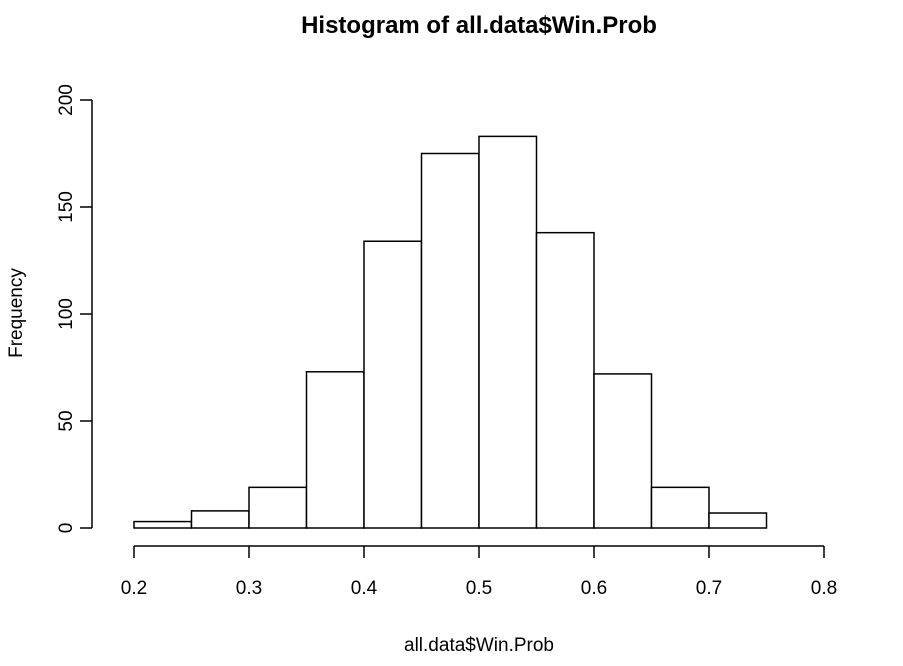 The image size is (903, 666). I want to click on x-tick-label: 0.5, so click(479, 588).